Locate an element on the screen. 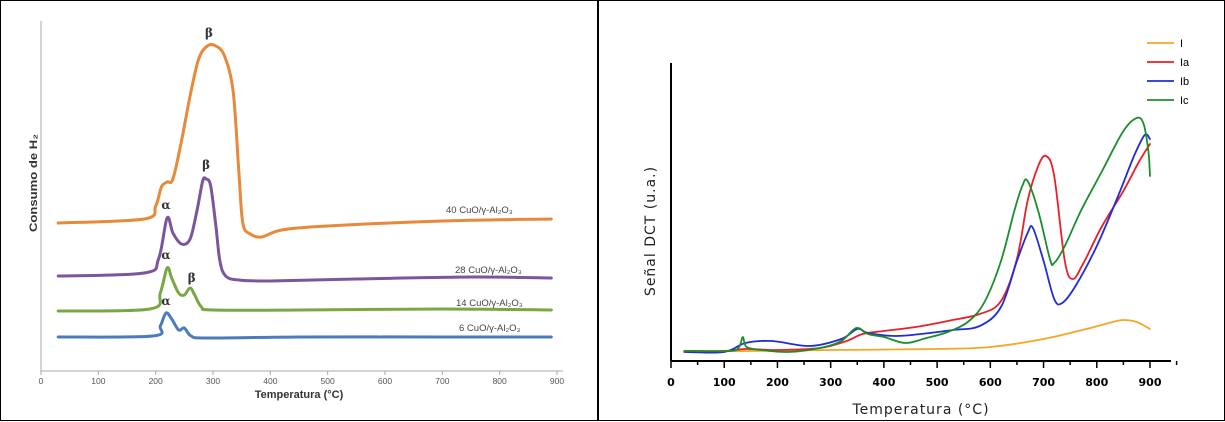 Image resolution: width=1225 pixels, height=422 pixels. y-axis-title: Consumo de H₂ is located at coordinates (34, 183).